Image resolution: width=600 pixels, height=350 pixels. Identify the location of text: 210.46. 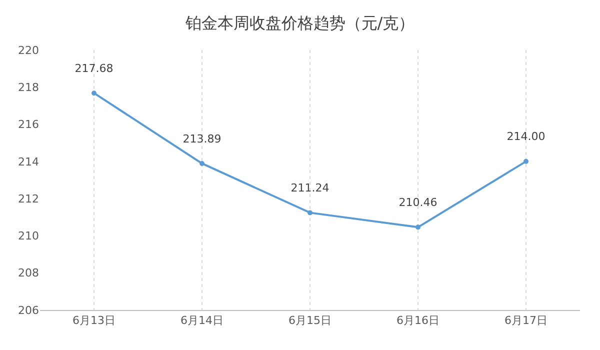
(418, 202).